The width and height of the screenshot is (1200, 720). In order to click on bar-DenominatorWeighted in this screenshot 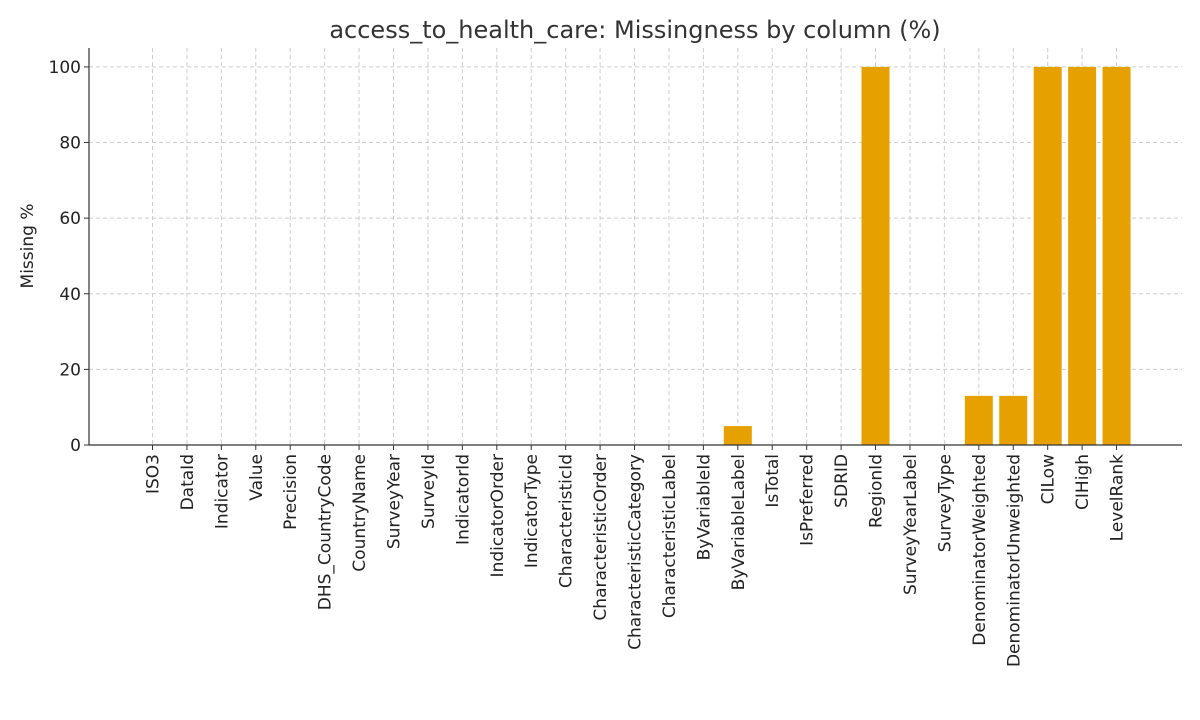, I will do `click(978, 420)`.